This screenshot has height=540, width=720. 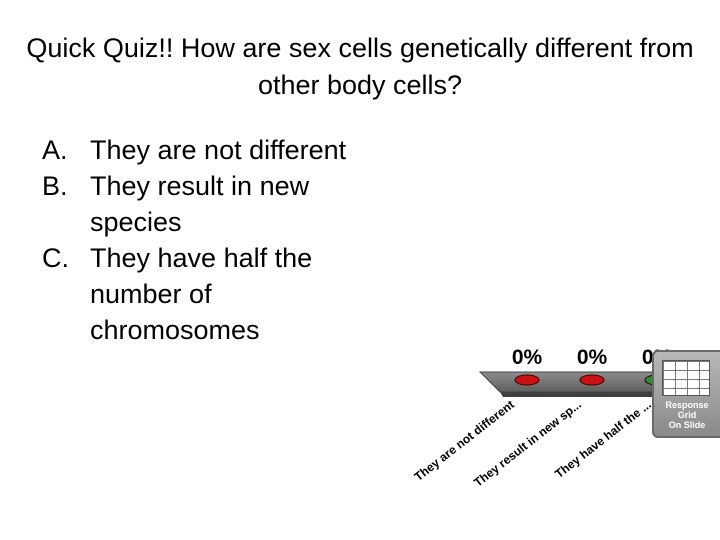 I want to click on grid-icon, so click(x=686, y=378).